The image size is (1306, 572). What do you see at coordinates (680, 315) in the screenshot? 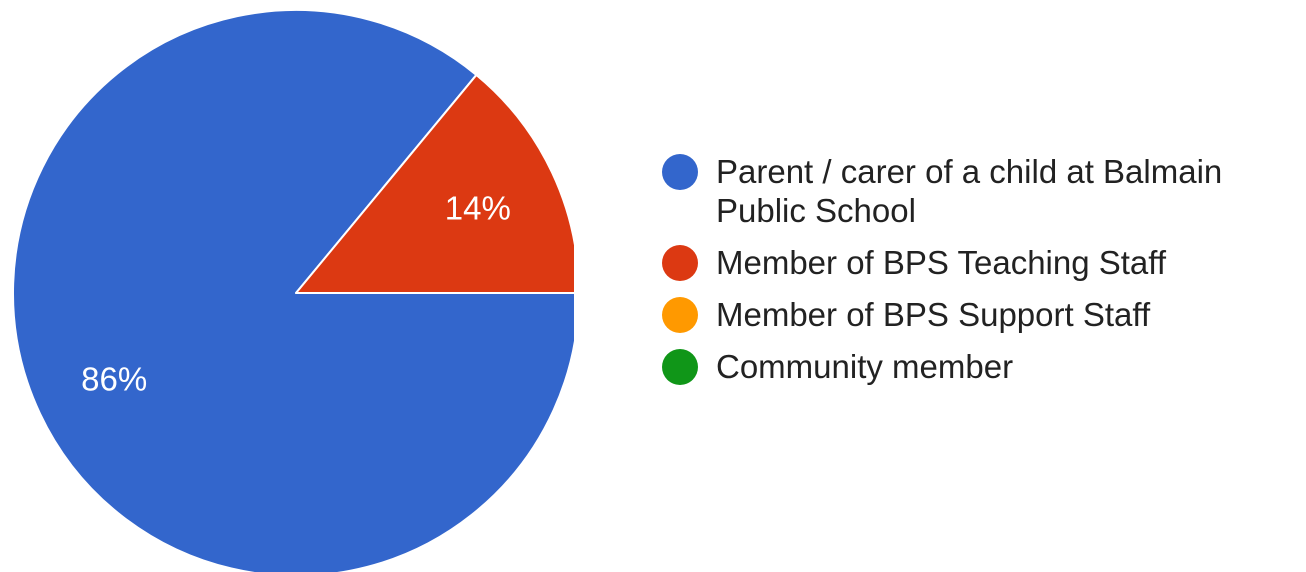
I see `legend-swatch-support-staff` at bounding box center [680, 315].